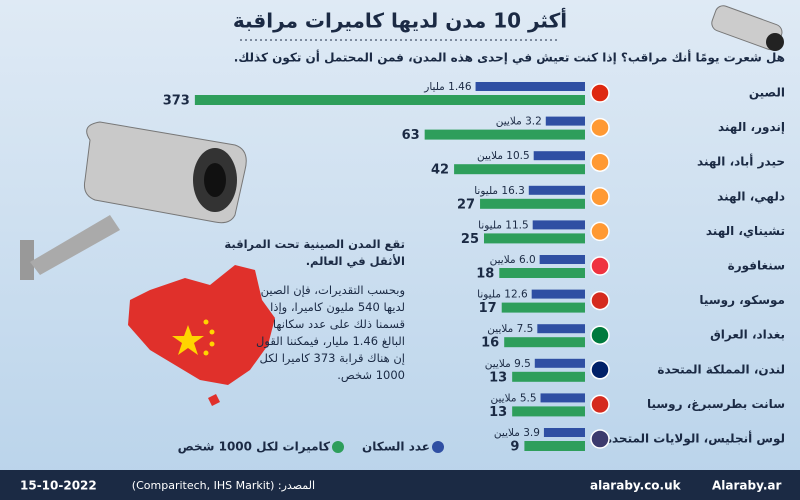  Describe the element at coordinates (254, 447) in the screenshot. I see `legend-label: كاميرات لكل 1000 شخص` at that location.